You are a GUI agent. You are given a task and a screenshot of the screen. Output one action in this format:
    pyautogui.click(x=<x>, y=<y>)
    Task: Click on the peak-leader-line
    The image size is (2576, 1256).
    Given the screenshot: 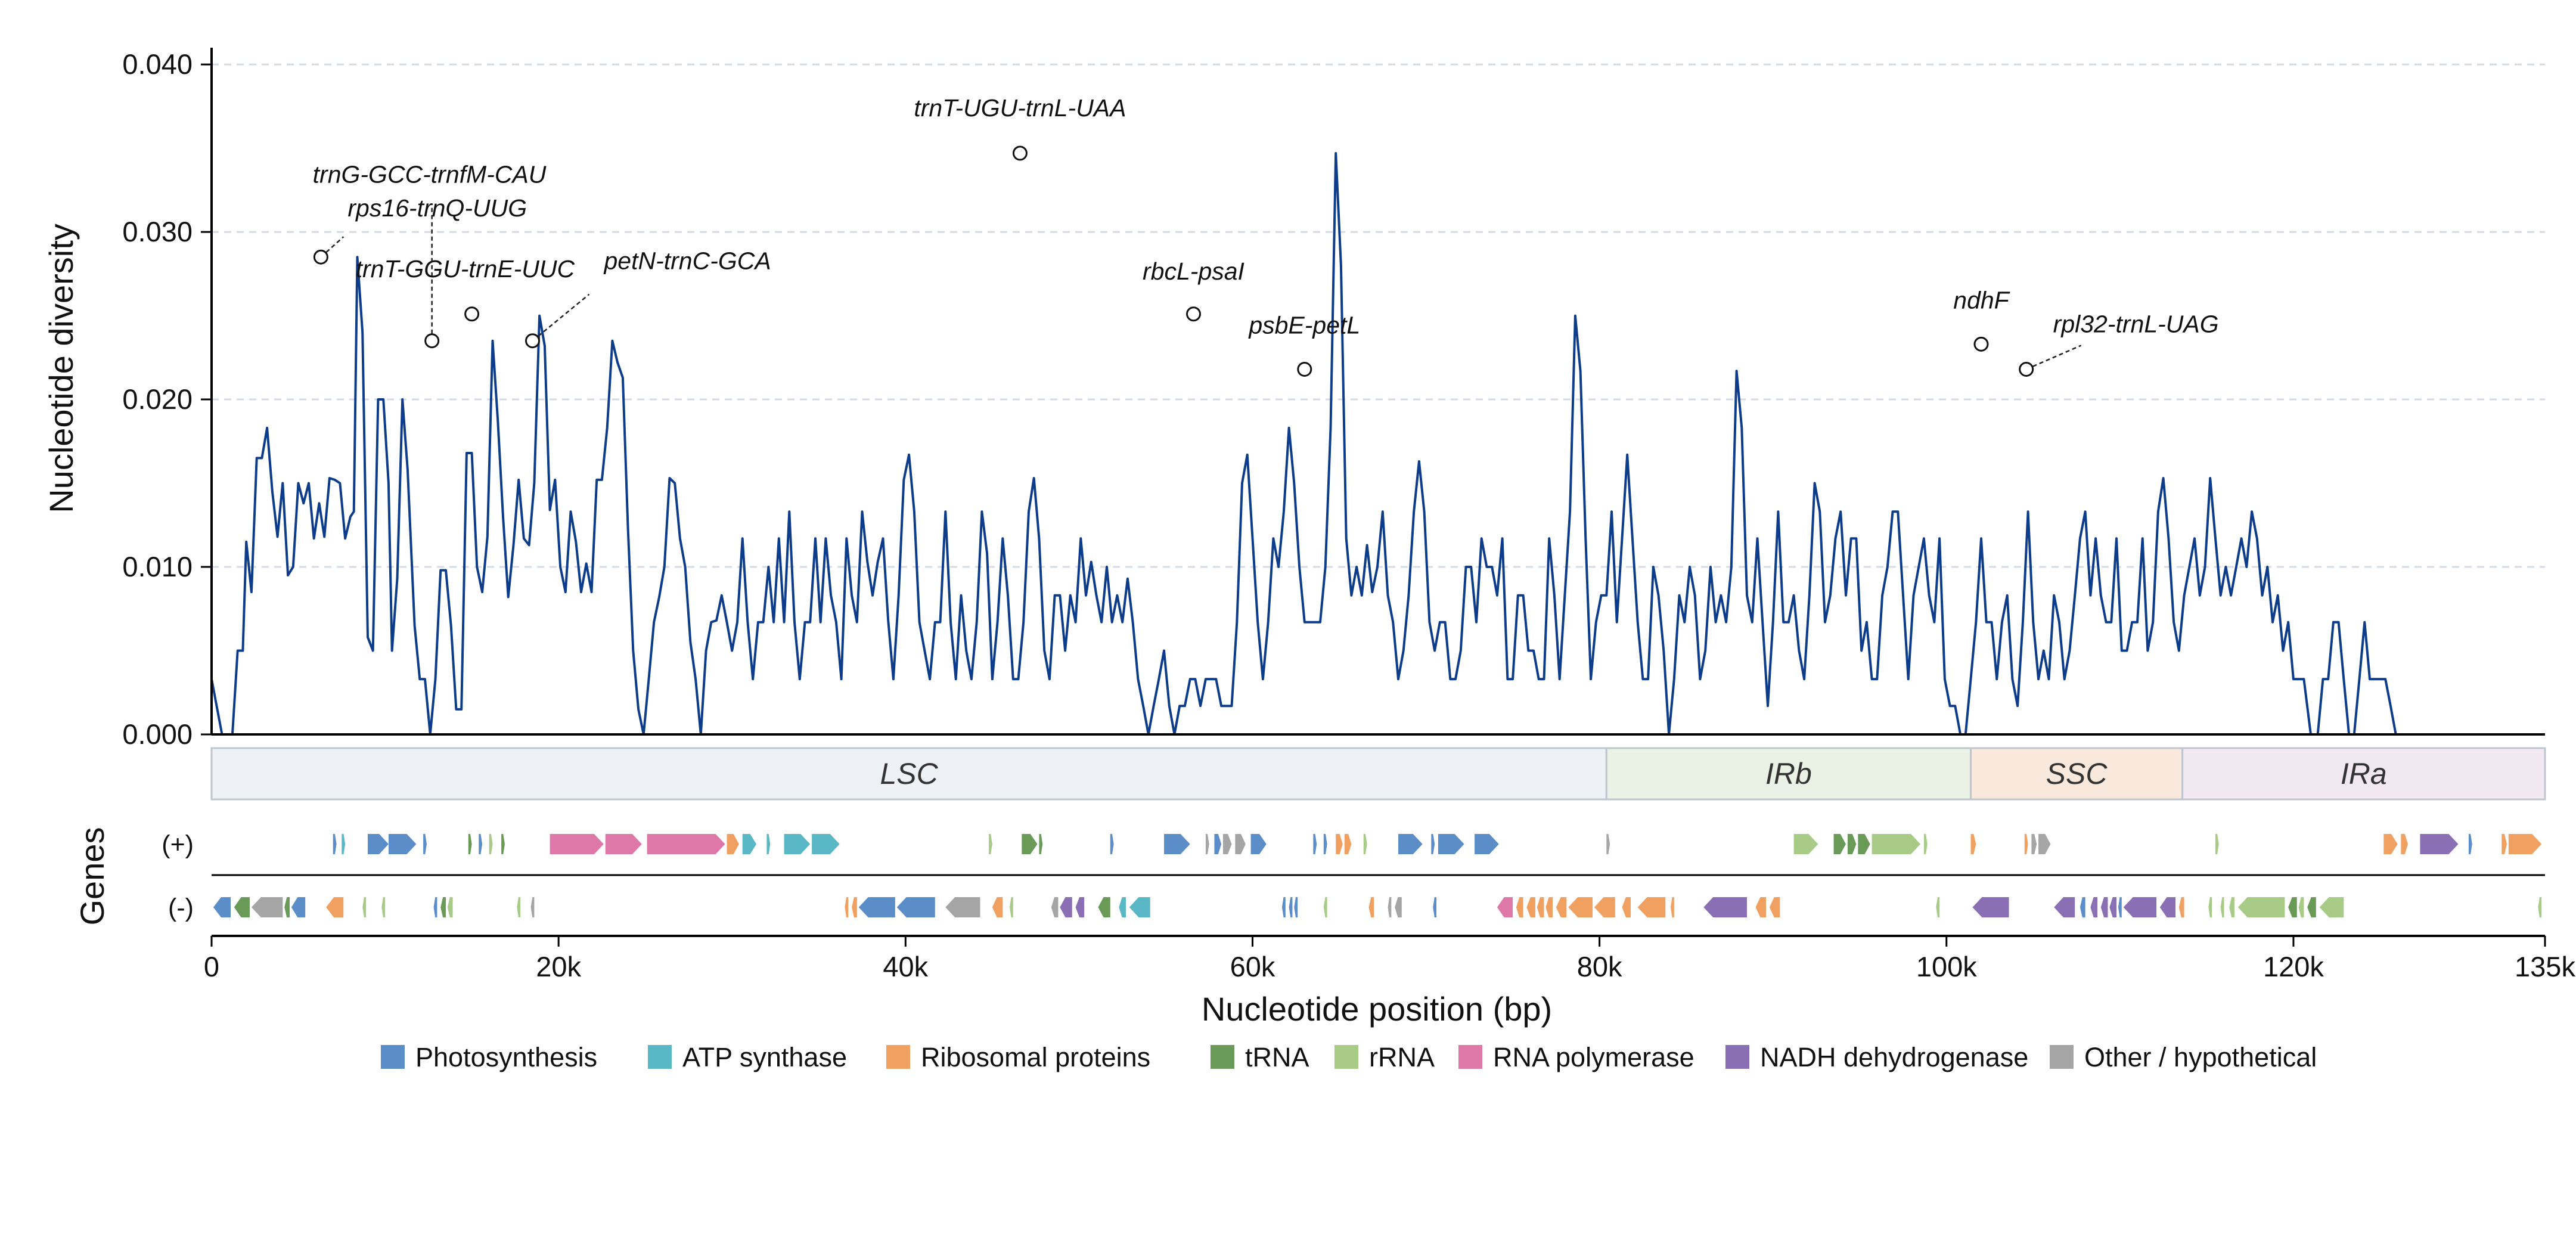 What is the action you would take?
    pyautogui.click(x=2054, y=357)
    